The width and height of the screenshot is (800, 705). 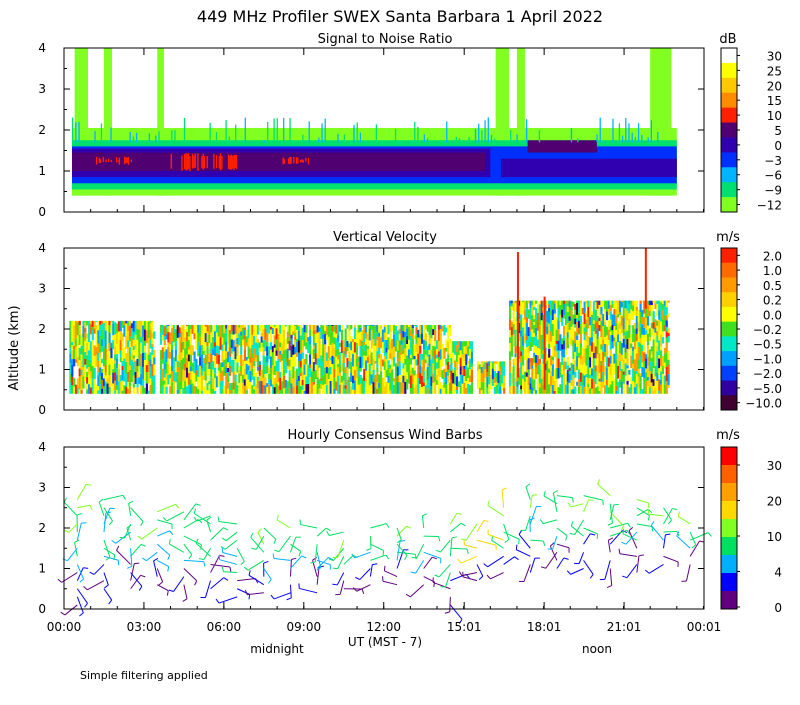 What do you see at coordinates (772, 301) in the screenshot?
I see `colorbar-label: 0.2` at bounding box center [772, 301].